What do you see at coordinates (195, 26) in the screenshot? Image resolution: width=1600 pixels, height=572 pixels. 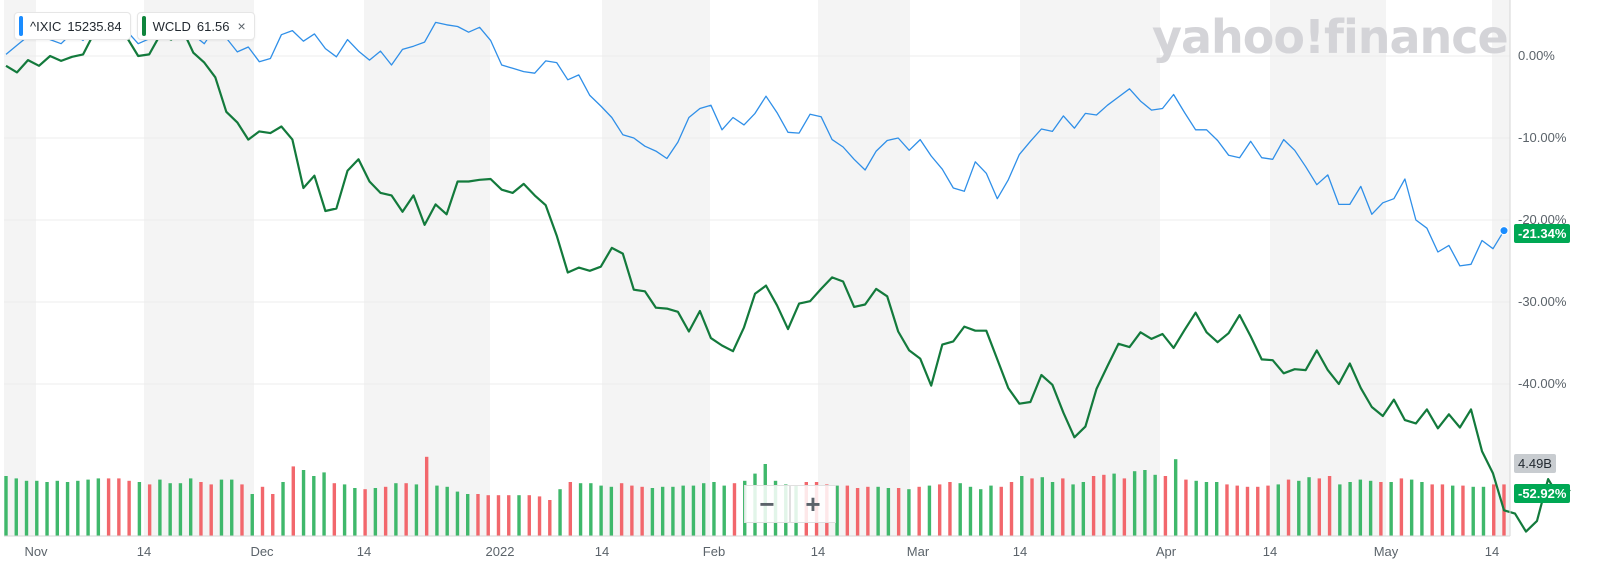 I see `legend-item-wcld: WCLD 61.56 ×` at bounding box center [195, 26].